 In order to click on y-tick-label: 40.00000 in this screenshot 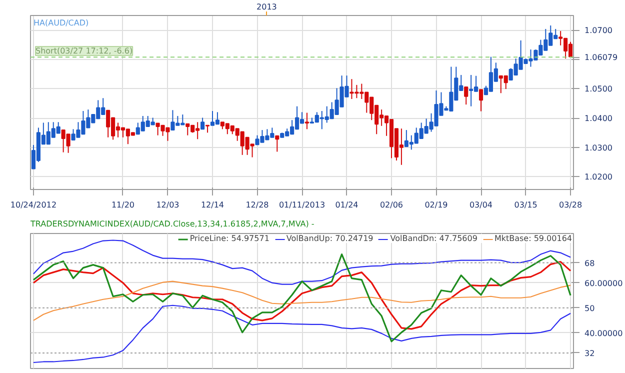, I will do `click(603, 333)`.